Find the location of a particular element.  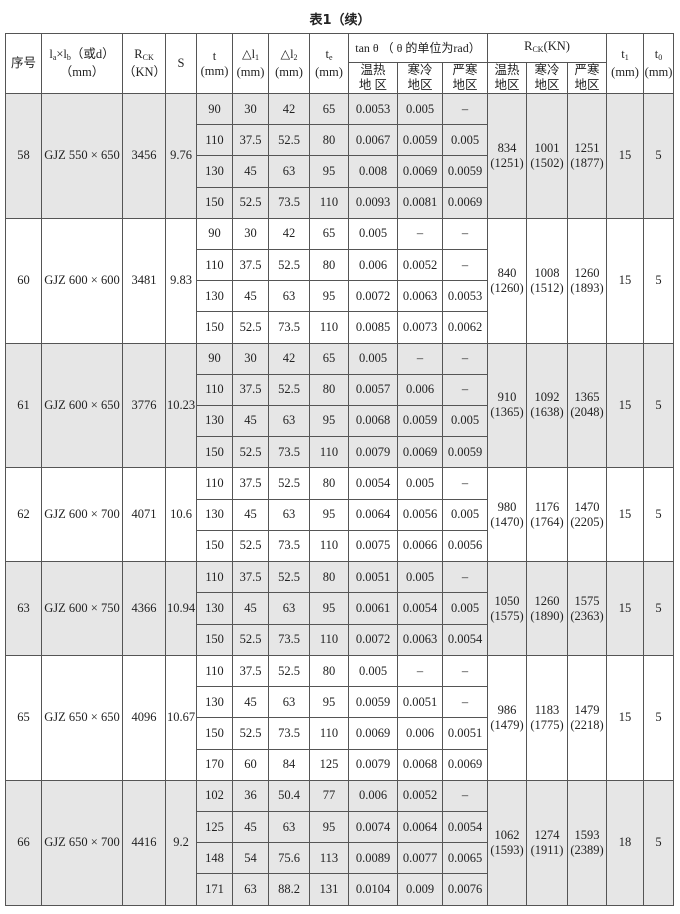

header-dl1-label: △l is located at coordinates (248, 54).